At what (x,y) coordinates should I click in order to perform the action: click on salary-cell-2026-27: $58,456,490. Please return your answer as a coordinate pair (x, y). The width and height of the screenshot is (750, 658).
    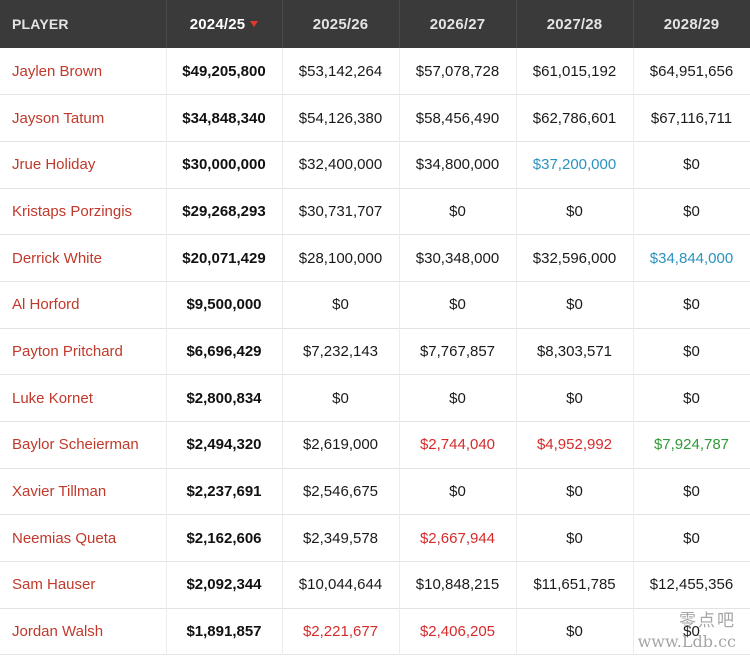
    Looking at the image, I should click on (458, 118).